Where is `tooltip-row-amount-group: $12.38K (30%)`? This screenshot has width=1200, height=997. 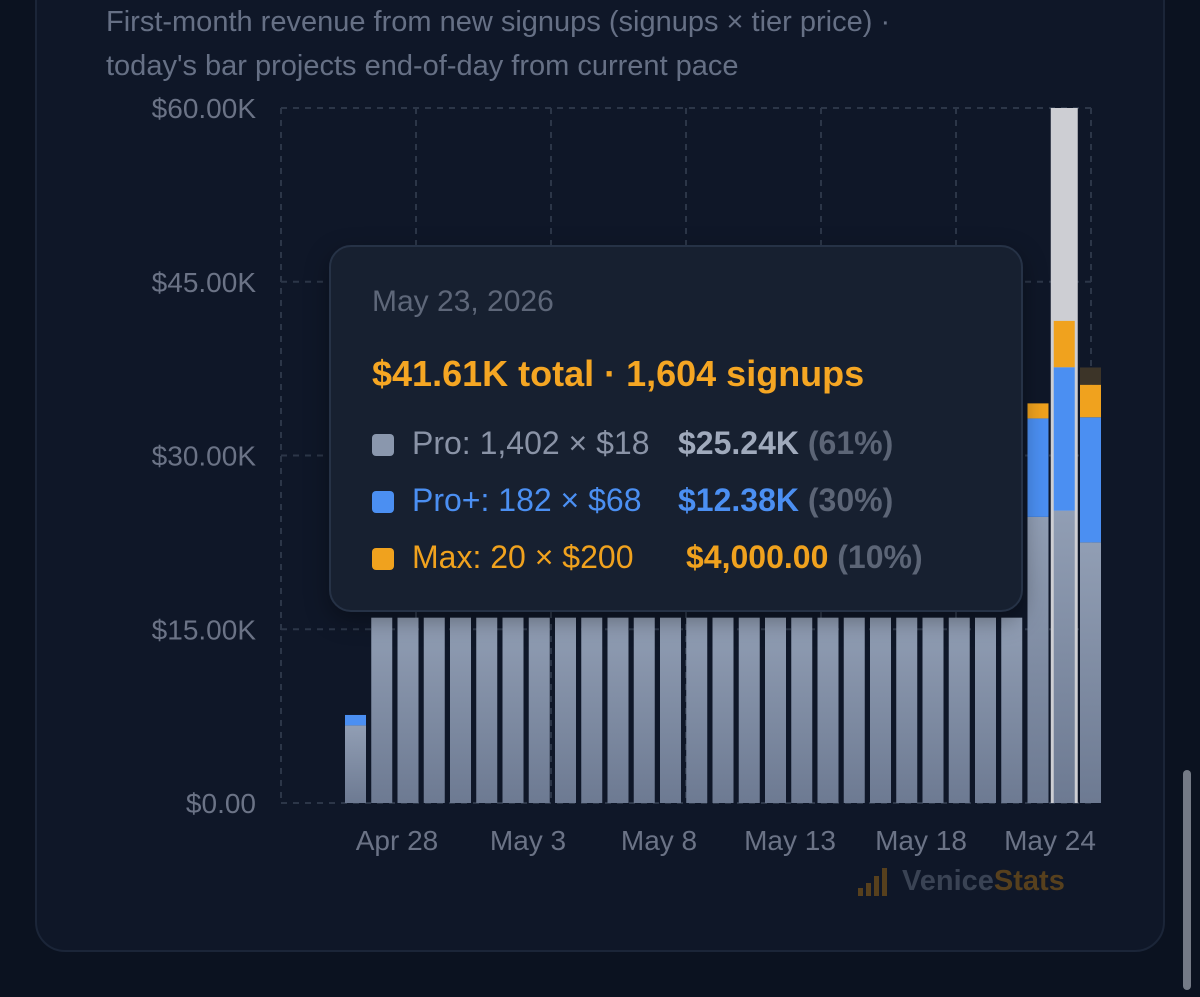
tooltip-row-amount-group: $12.38K (30%) is located at coordinates (785, 500).